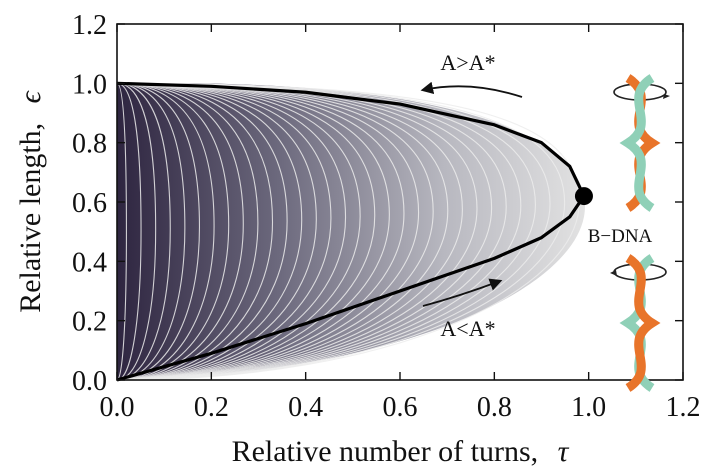 This screenshot has height=471, width=718. What do you see at coordinates (401, 451) in the screenshot?
I see `x-axis-label: Relative number of turns, τ` at bounding box center [401, 451].